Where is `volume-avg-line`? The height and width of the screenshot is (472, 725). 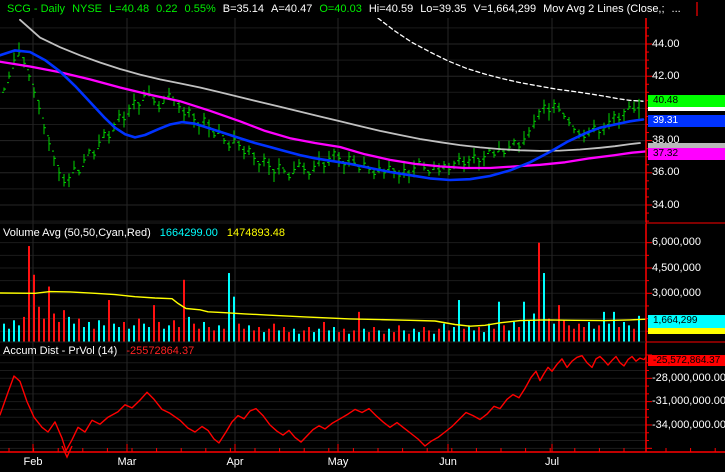 volume-avg-line is located at coordinates (323, 308).